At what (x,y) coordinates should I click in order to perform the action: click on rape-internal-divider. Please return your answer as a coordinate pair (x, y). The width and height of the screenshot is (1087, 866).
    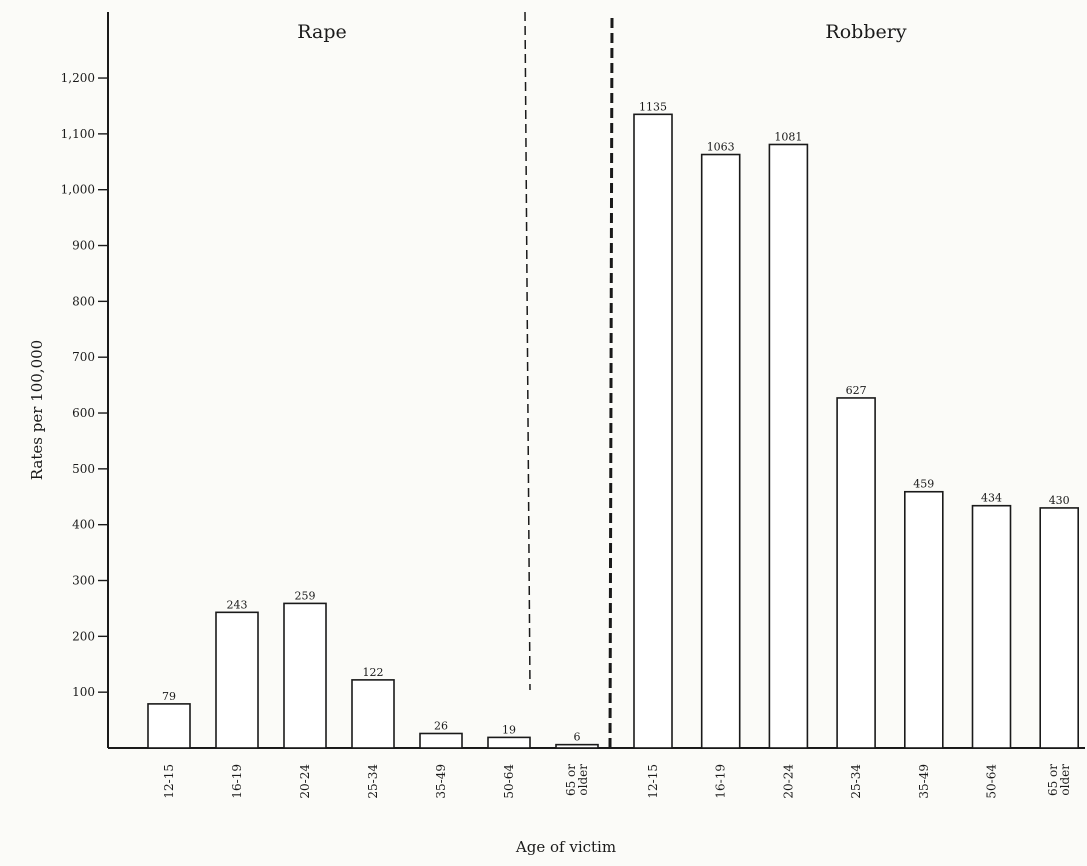
    Looking at the image, I should click on (527, 351).